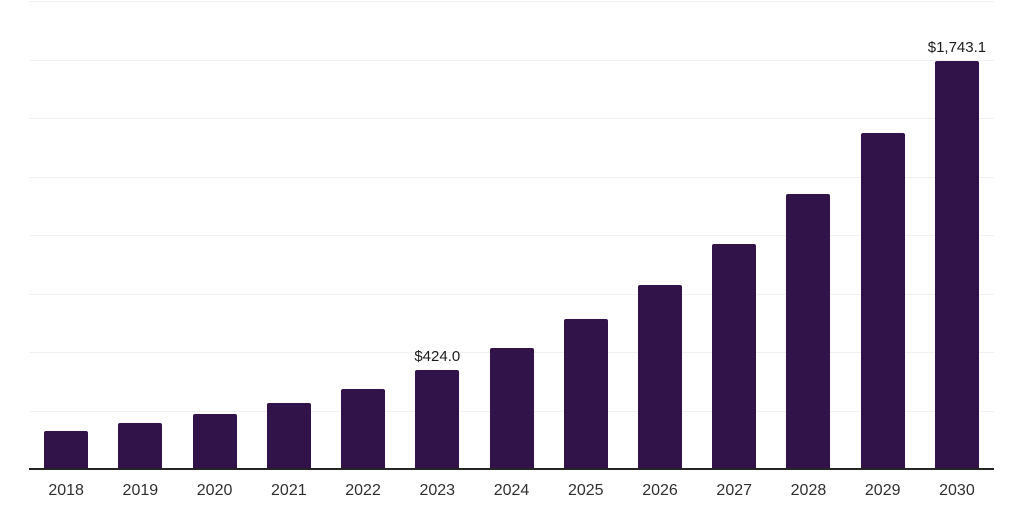  What do you see at coordinates (808, 490) in the screenshot?
I see `x-tick-label: 2028` at bounding box center [808, 490].